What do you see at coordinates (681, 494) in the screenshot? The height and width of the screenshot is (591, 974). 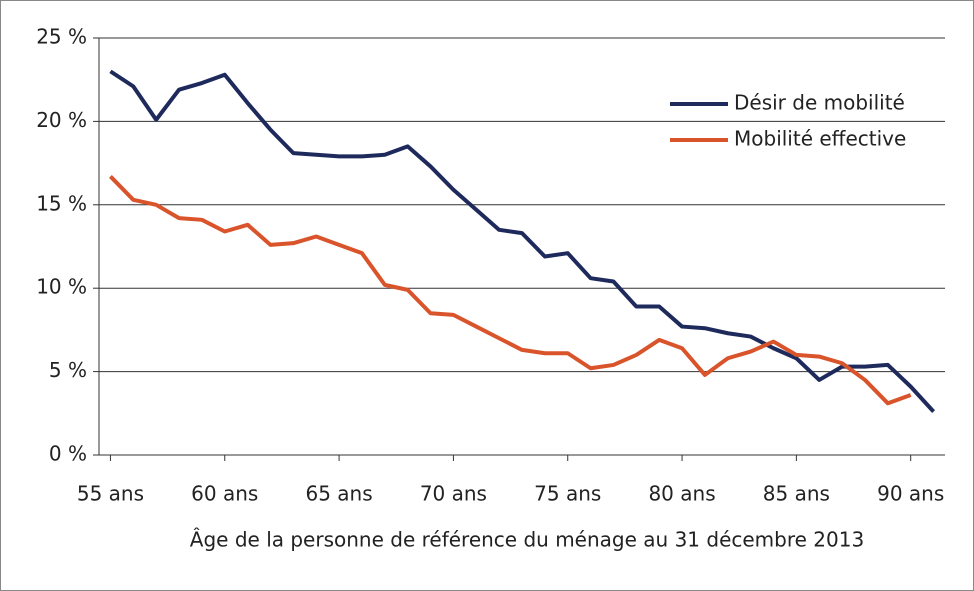 I see `x-tick-label: 80 ans` at bounding box center [681, 494].